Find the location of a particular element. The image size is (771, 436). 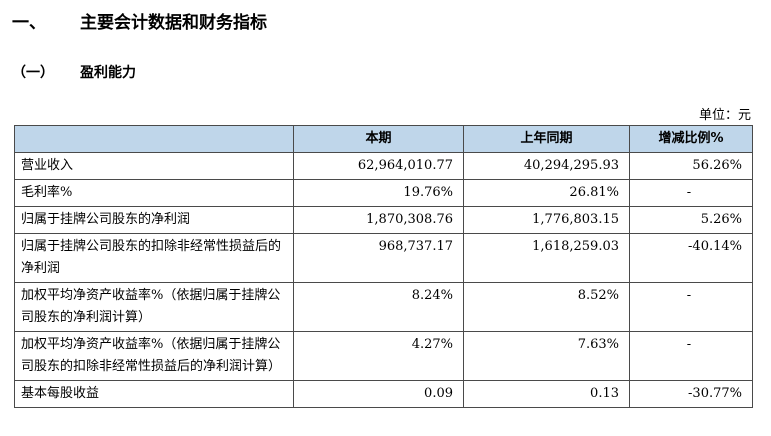

section-number: 一、 is located at coordinates (29, 23).